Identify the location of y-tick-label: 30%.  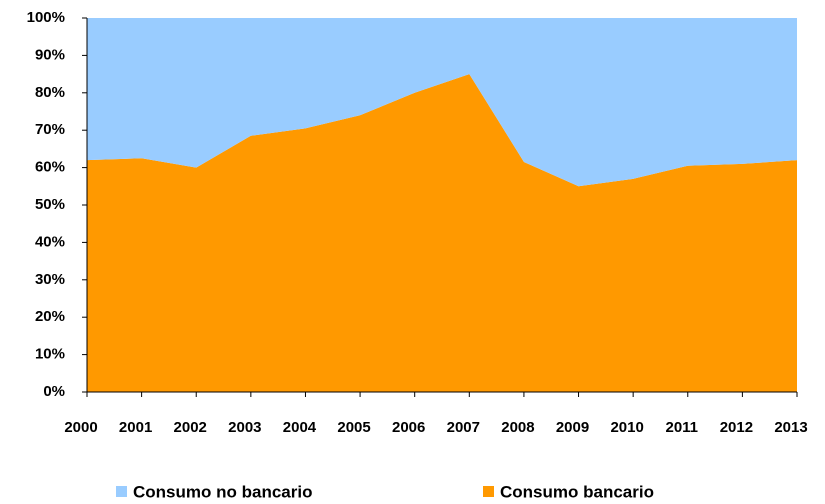
(50, 279).